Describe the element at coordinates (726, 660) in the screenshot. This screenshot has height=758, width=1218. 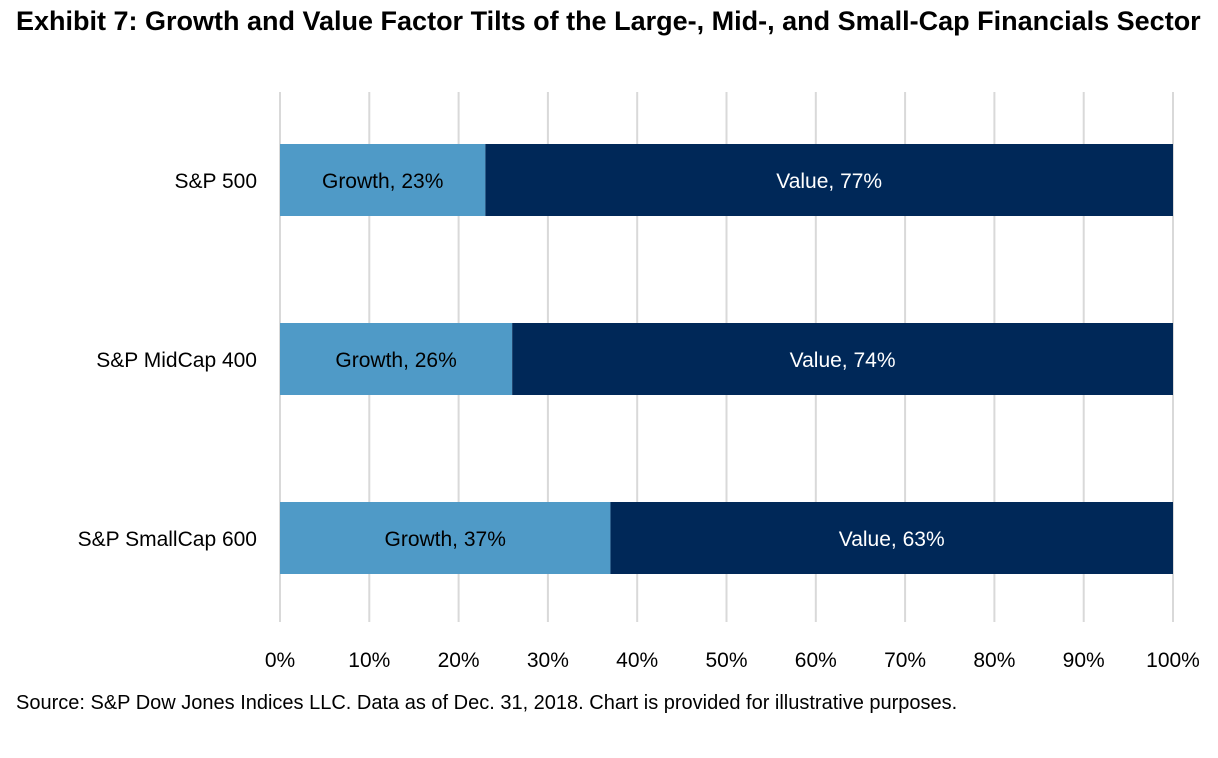
I see `x-tick-label: 50%` at that location.